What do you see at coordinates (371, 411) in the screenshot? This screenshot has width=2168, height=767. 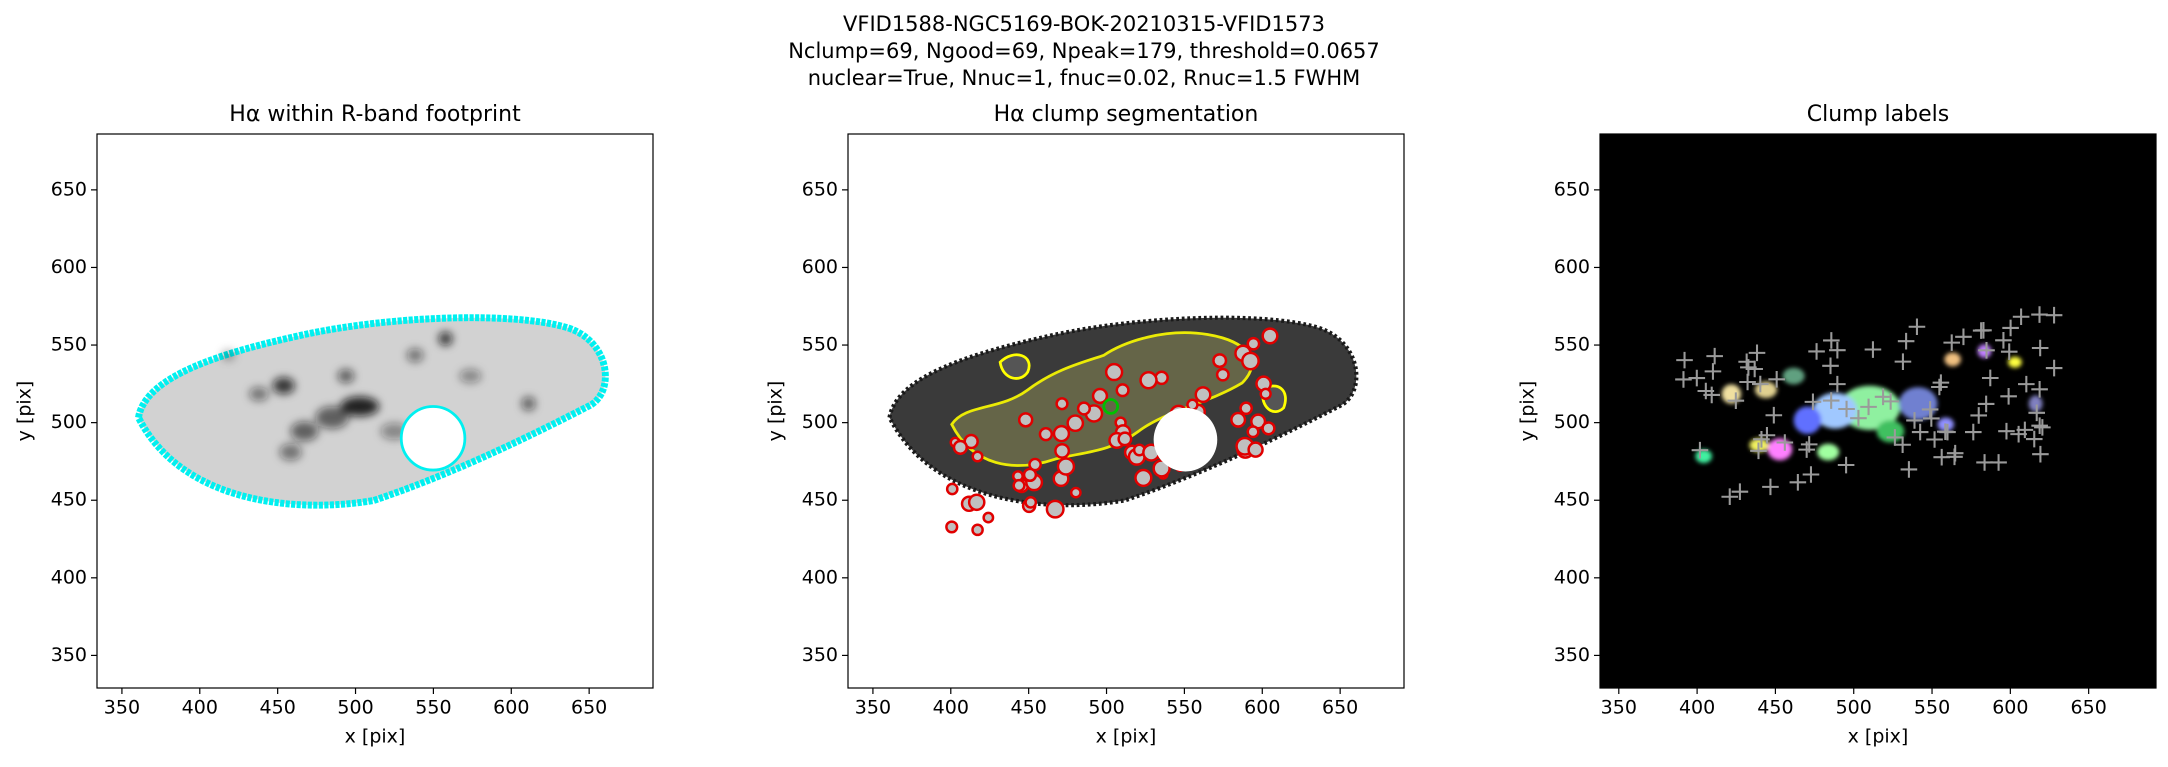 I see `image-halpha` at bounding box center [371, 411].